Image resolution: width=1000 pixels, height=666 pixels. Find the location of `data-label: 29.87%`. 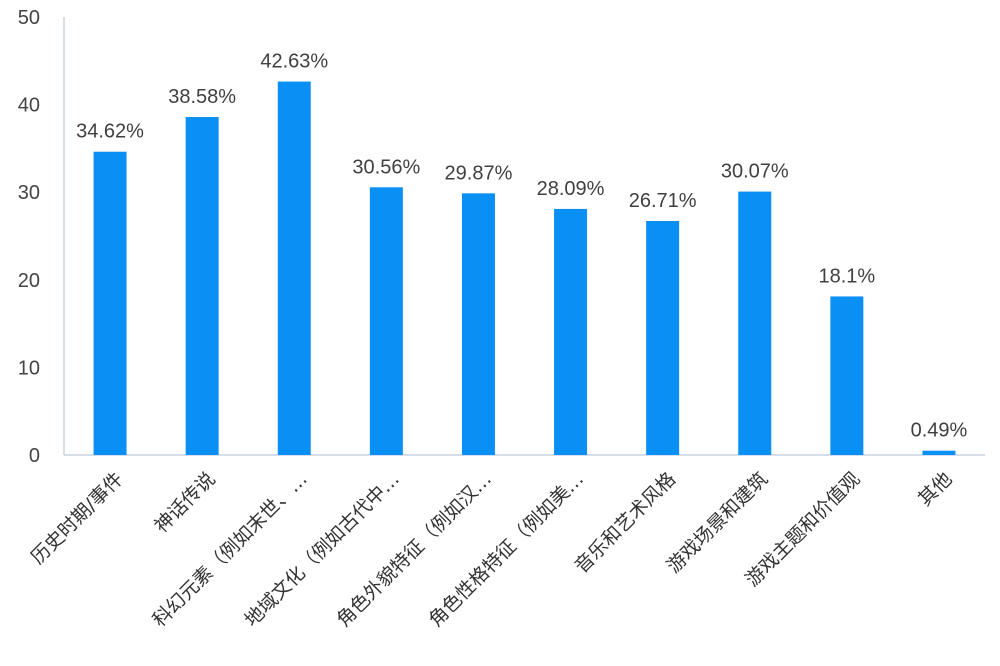

data-label: 29.87% is located at coordinates (479, 173).